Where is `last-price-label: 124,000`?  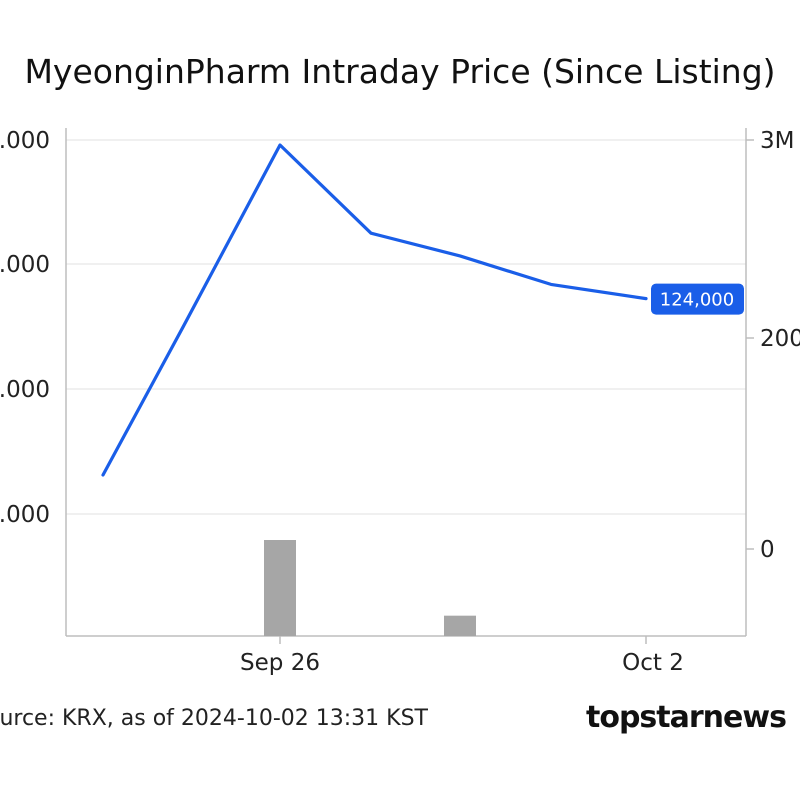
last-price-label: 124,000 is located at coordinates (697, 300).